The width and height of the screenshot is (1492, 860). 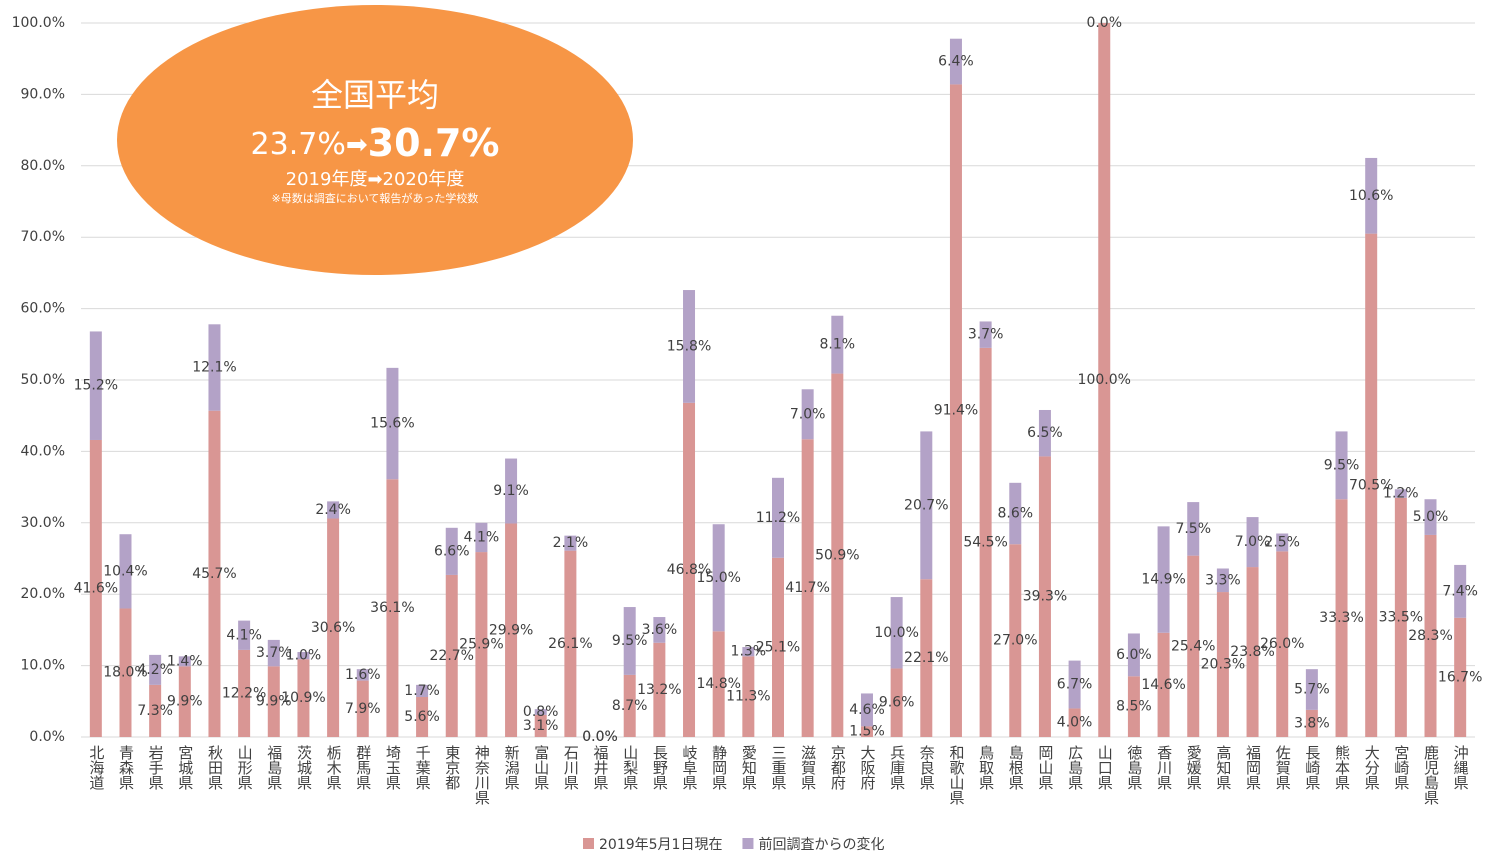 What do you see at coordinates (1163, 580) in the screenshot?
I see `data-label: 14.9%` at bounding box center [1163, 580].